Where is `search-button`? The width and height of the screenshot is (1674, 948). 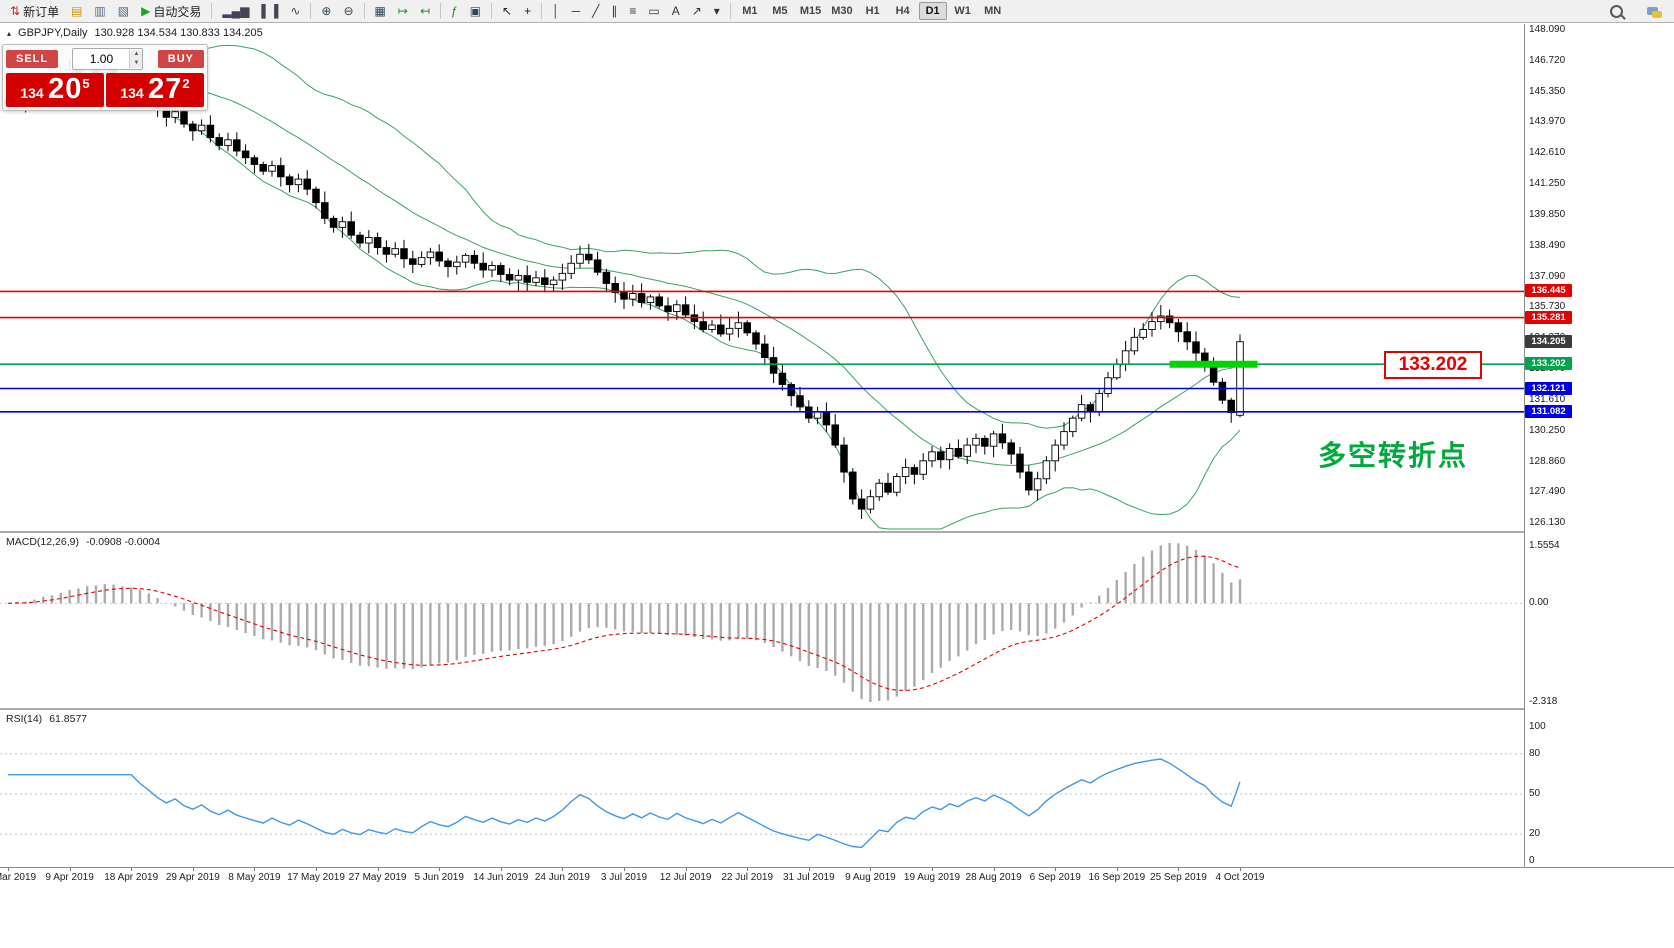
search-button is located at coordinates (1616, 11).